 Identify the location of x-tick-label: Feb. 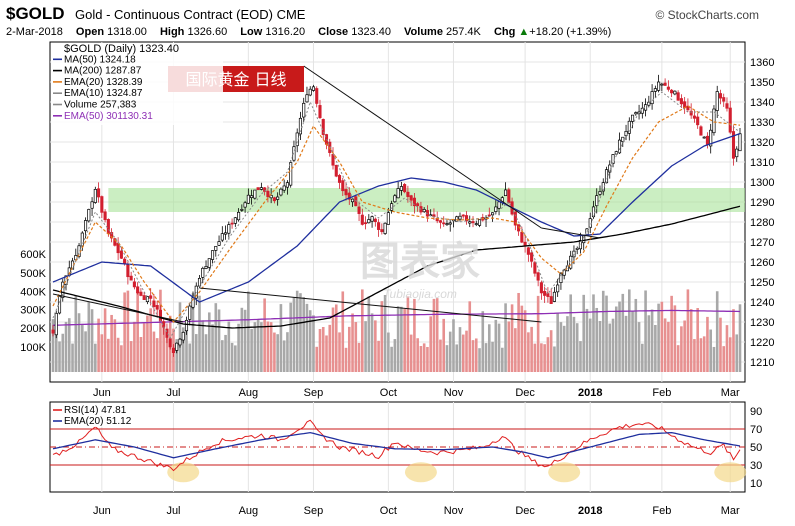
(661, 511).